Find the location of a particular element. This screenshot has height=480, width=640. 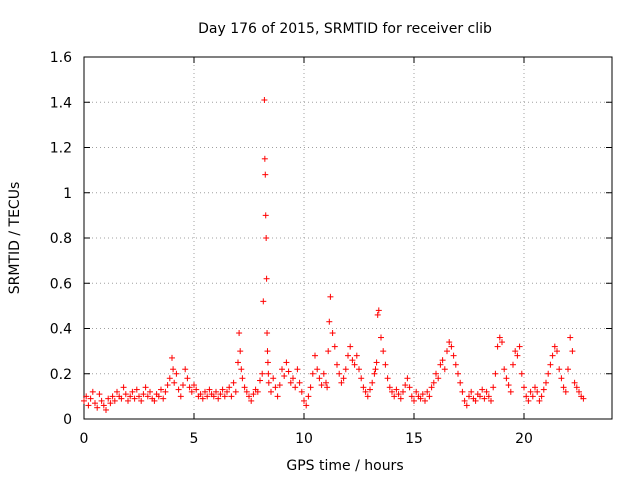

x-tick-label: 20 is located at coordinates (524, 439).